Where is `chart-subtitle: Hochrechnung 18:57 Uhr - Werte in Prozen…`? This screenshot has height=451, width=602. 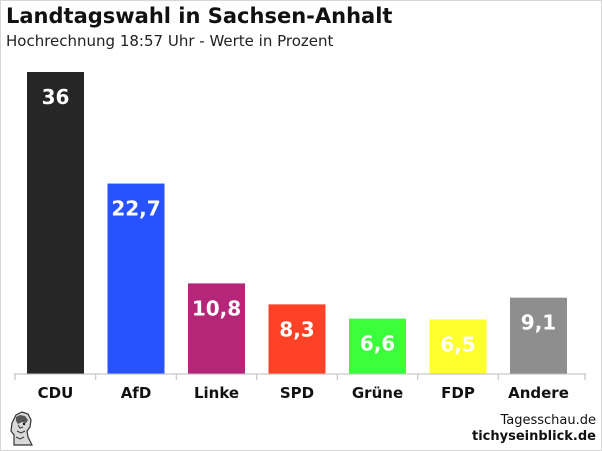
chart-subtitle: Hochrechnung 18:57 Uhr - Werte in Prozen… is located at coordinates (170, 41).